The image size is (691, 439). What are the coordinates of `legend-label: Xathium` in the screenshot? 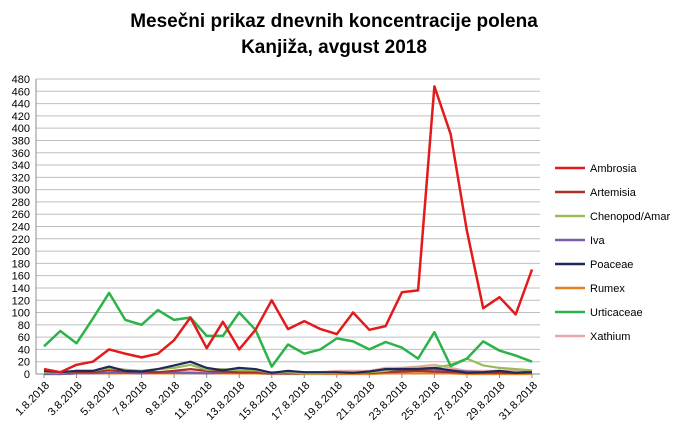 It's located at (610, 337).